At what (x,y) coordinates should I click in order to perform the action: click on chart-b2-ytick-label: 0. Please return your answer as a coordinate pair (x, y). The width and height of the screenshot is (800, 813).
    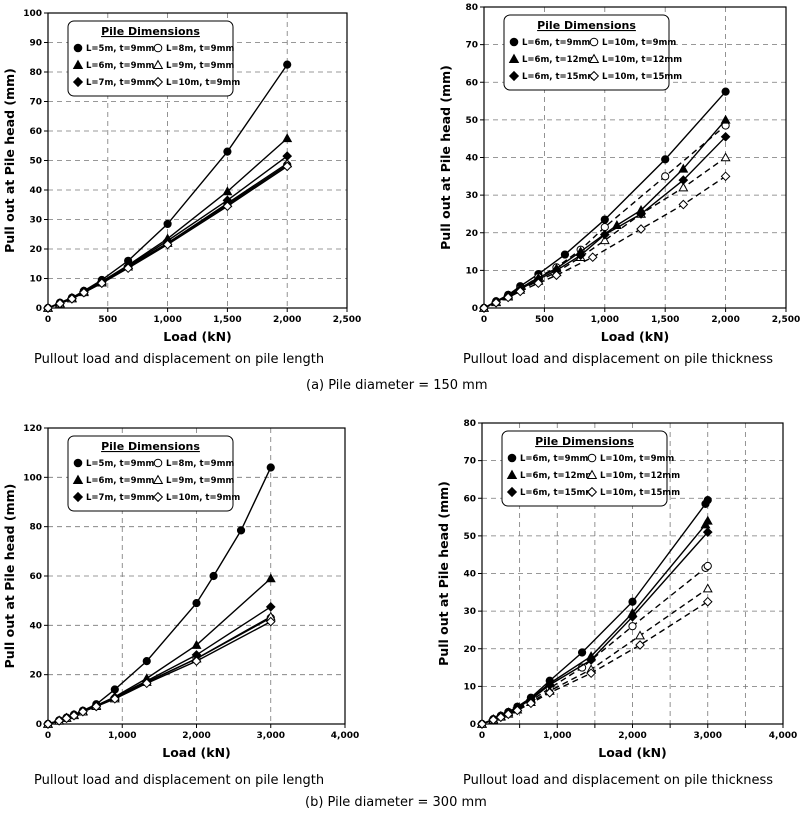
    Looking at the image, I should click on (473, 725).